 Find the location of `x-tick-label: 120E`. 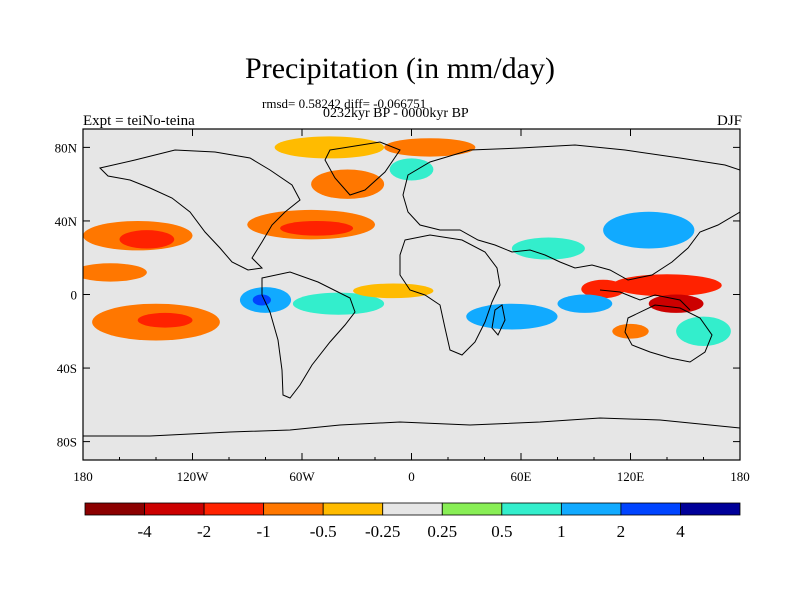

x-tick-label: 120E is located at coordinates (631, 476).